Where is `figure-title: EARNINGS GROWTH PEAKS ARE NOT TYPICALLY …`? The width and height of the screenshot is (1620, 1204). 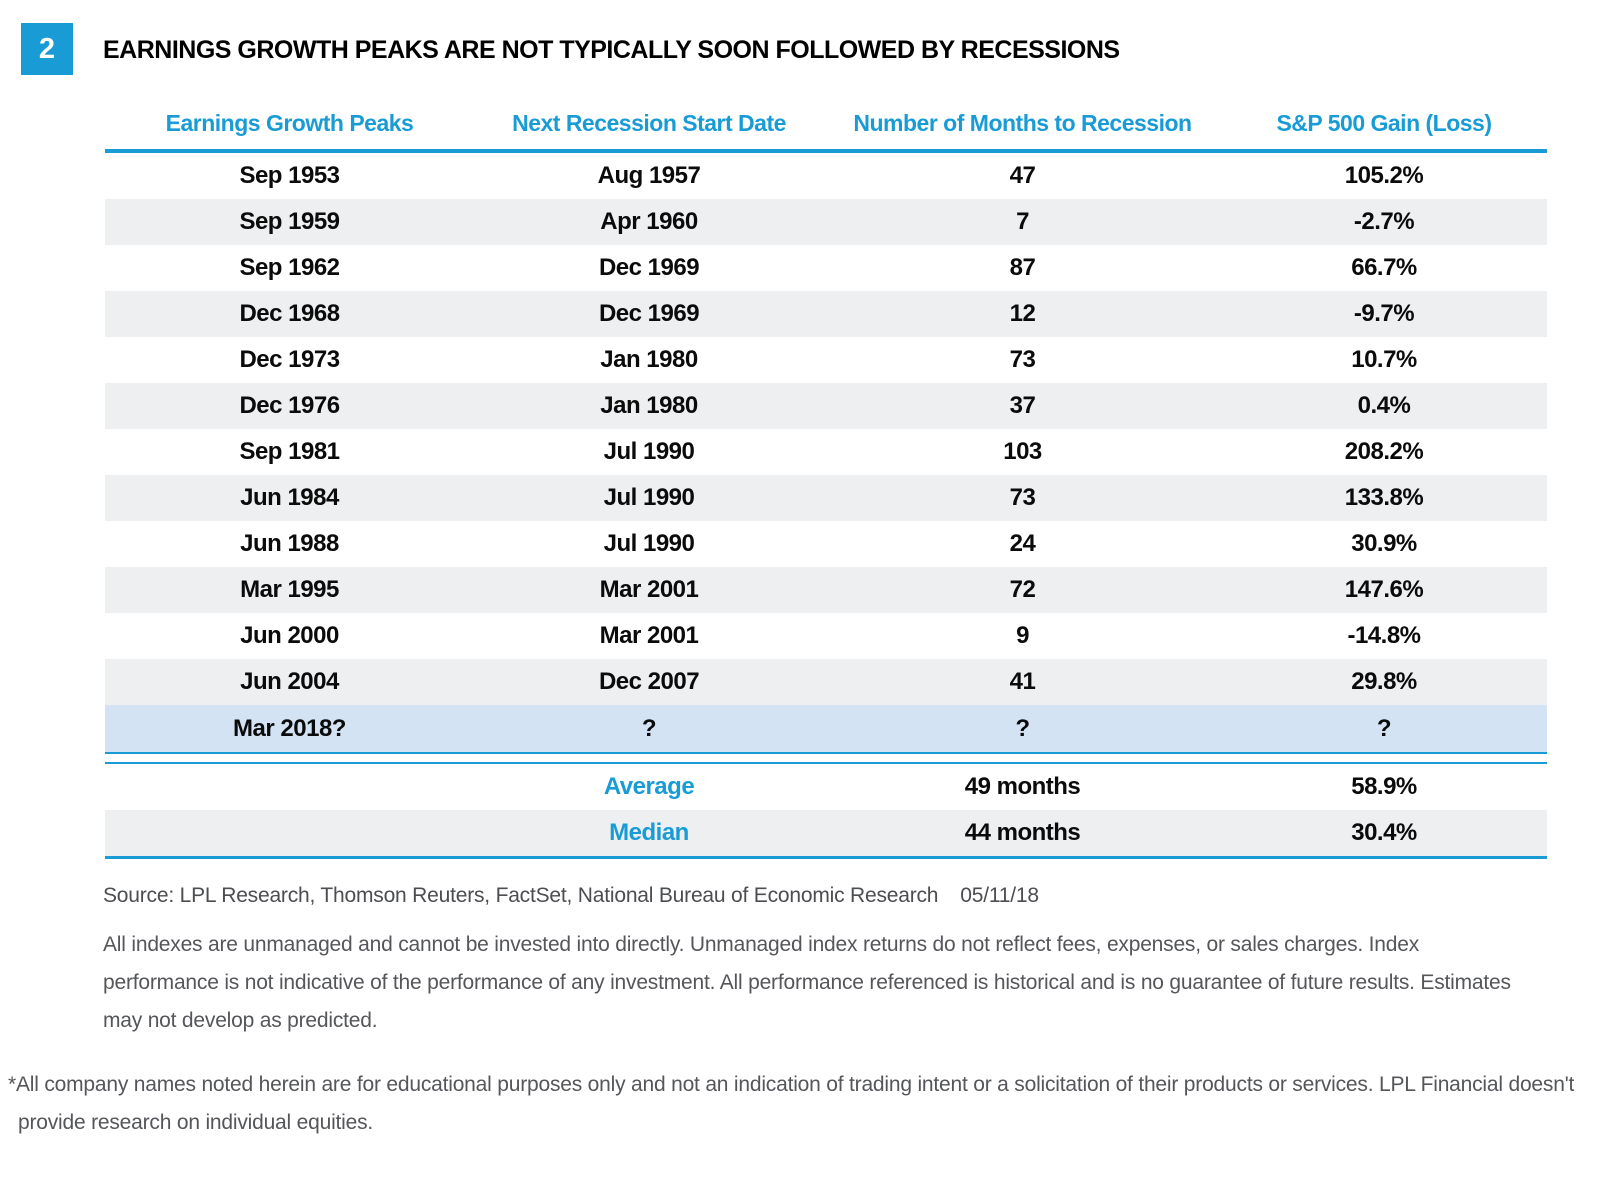 figure-title: EARNINGS GROWTH PEAKS ARE NOT TYPICALLY … is located at coordinates (611, 50).